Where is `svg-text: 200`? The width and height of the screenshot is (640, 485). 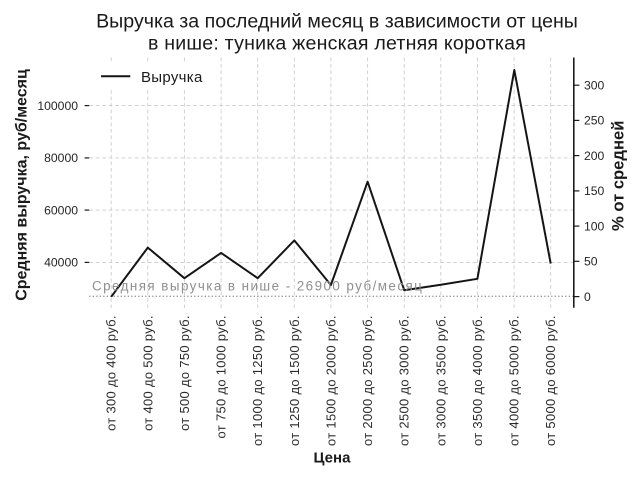 svg-text: 200 is located at coordinates (594, 156).